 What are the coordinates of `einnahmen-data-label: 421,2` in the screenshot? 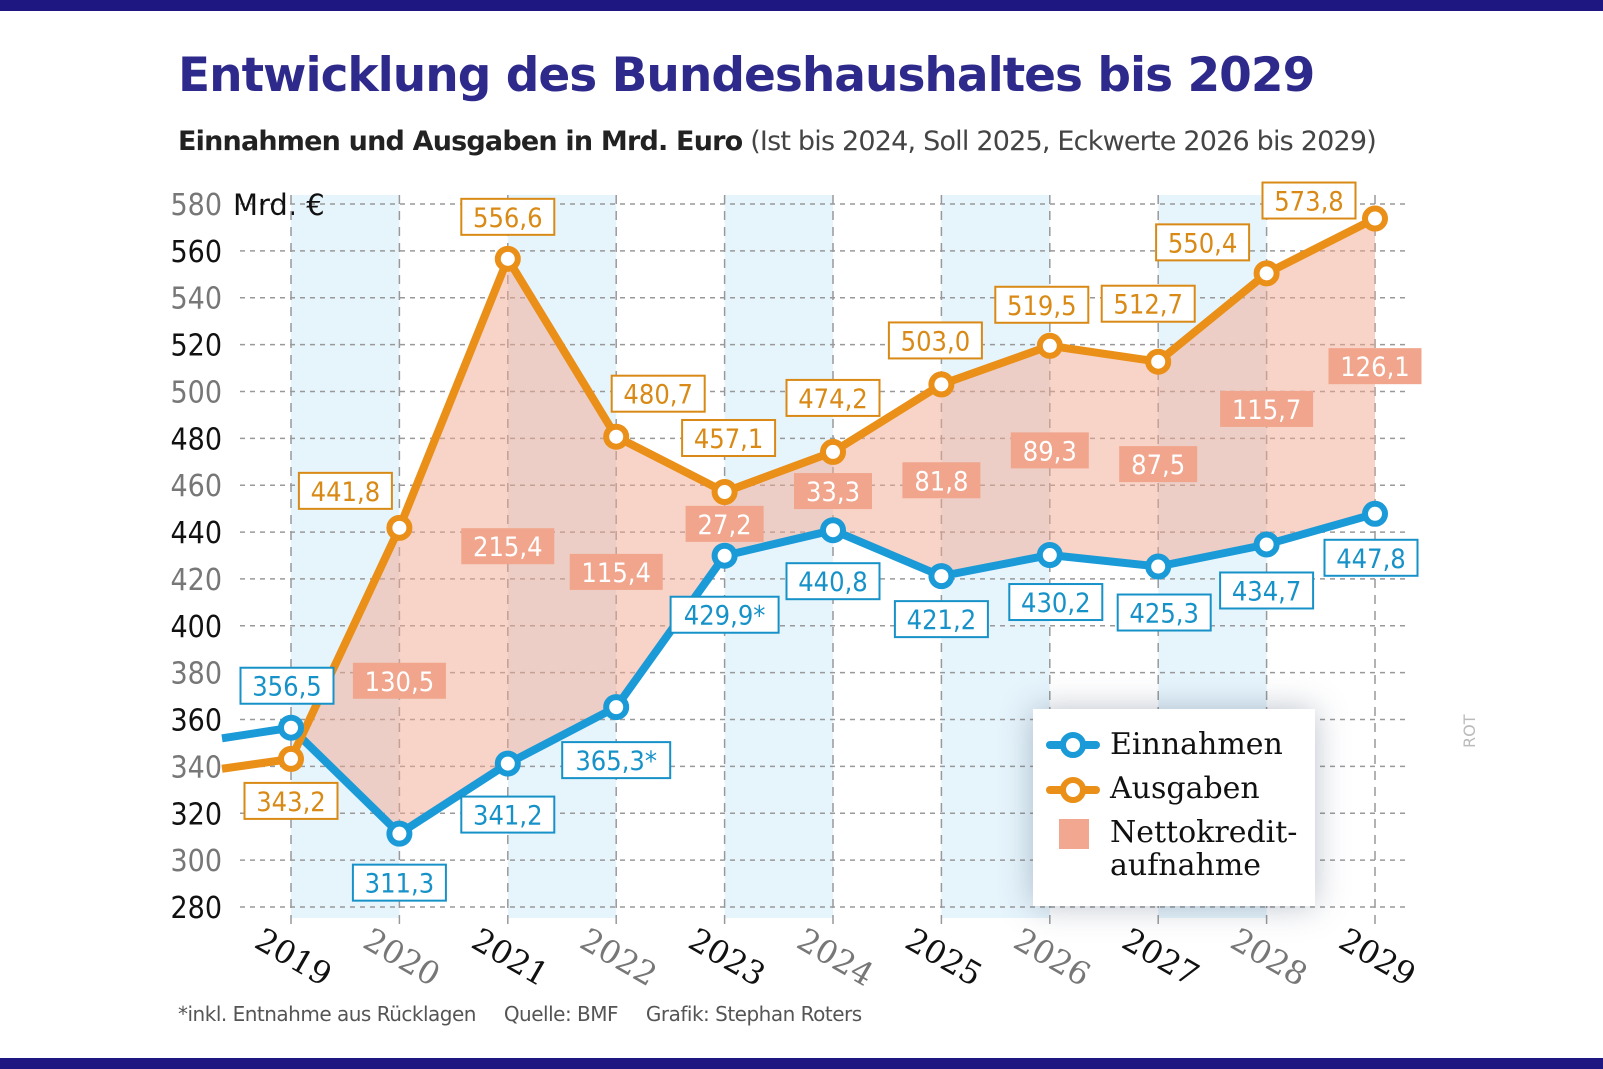 It's located at (942, 620).